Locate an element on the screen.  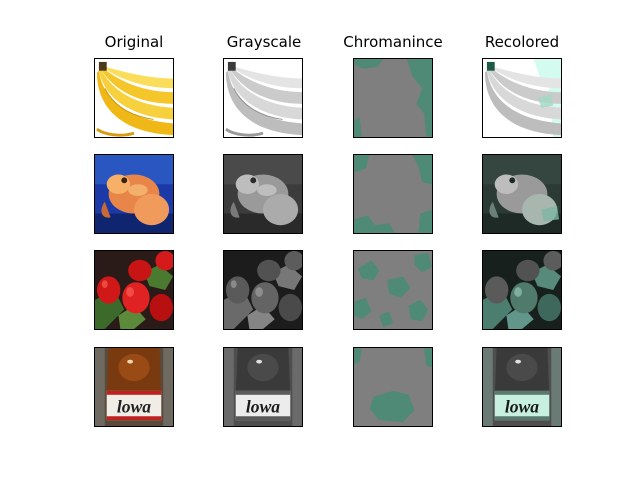
original-goldfish-image is located at coordinates (134, 194).